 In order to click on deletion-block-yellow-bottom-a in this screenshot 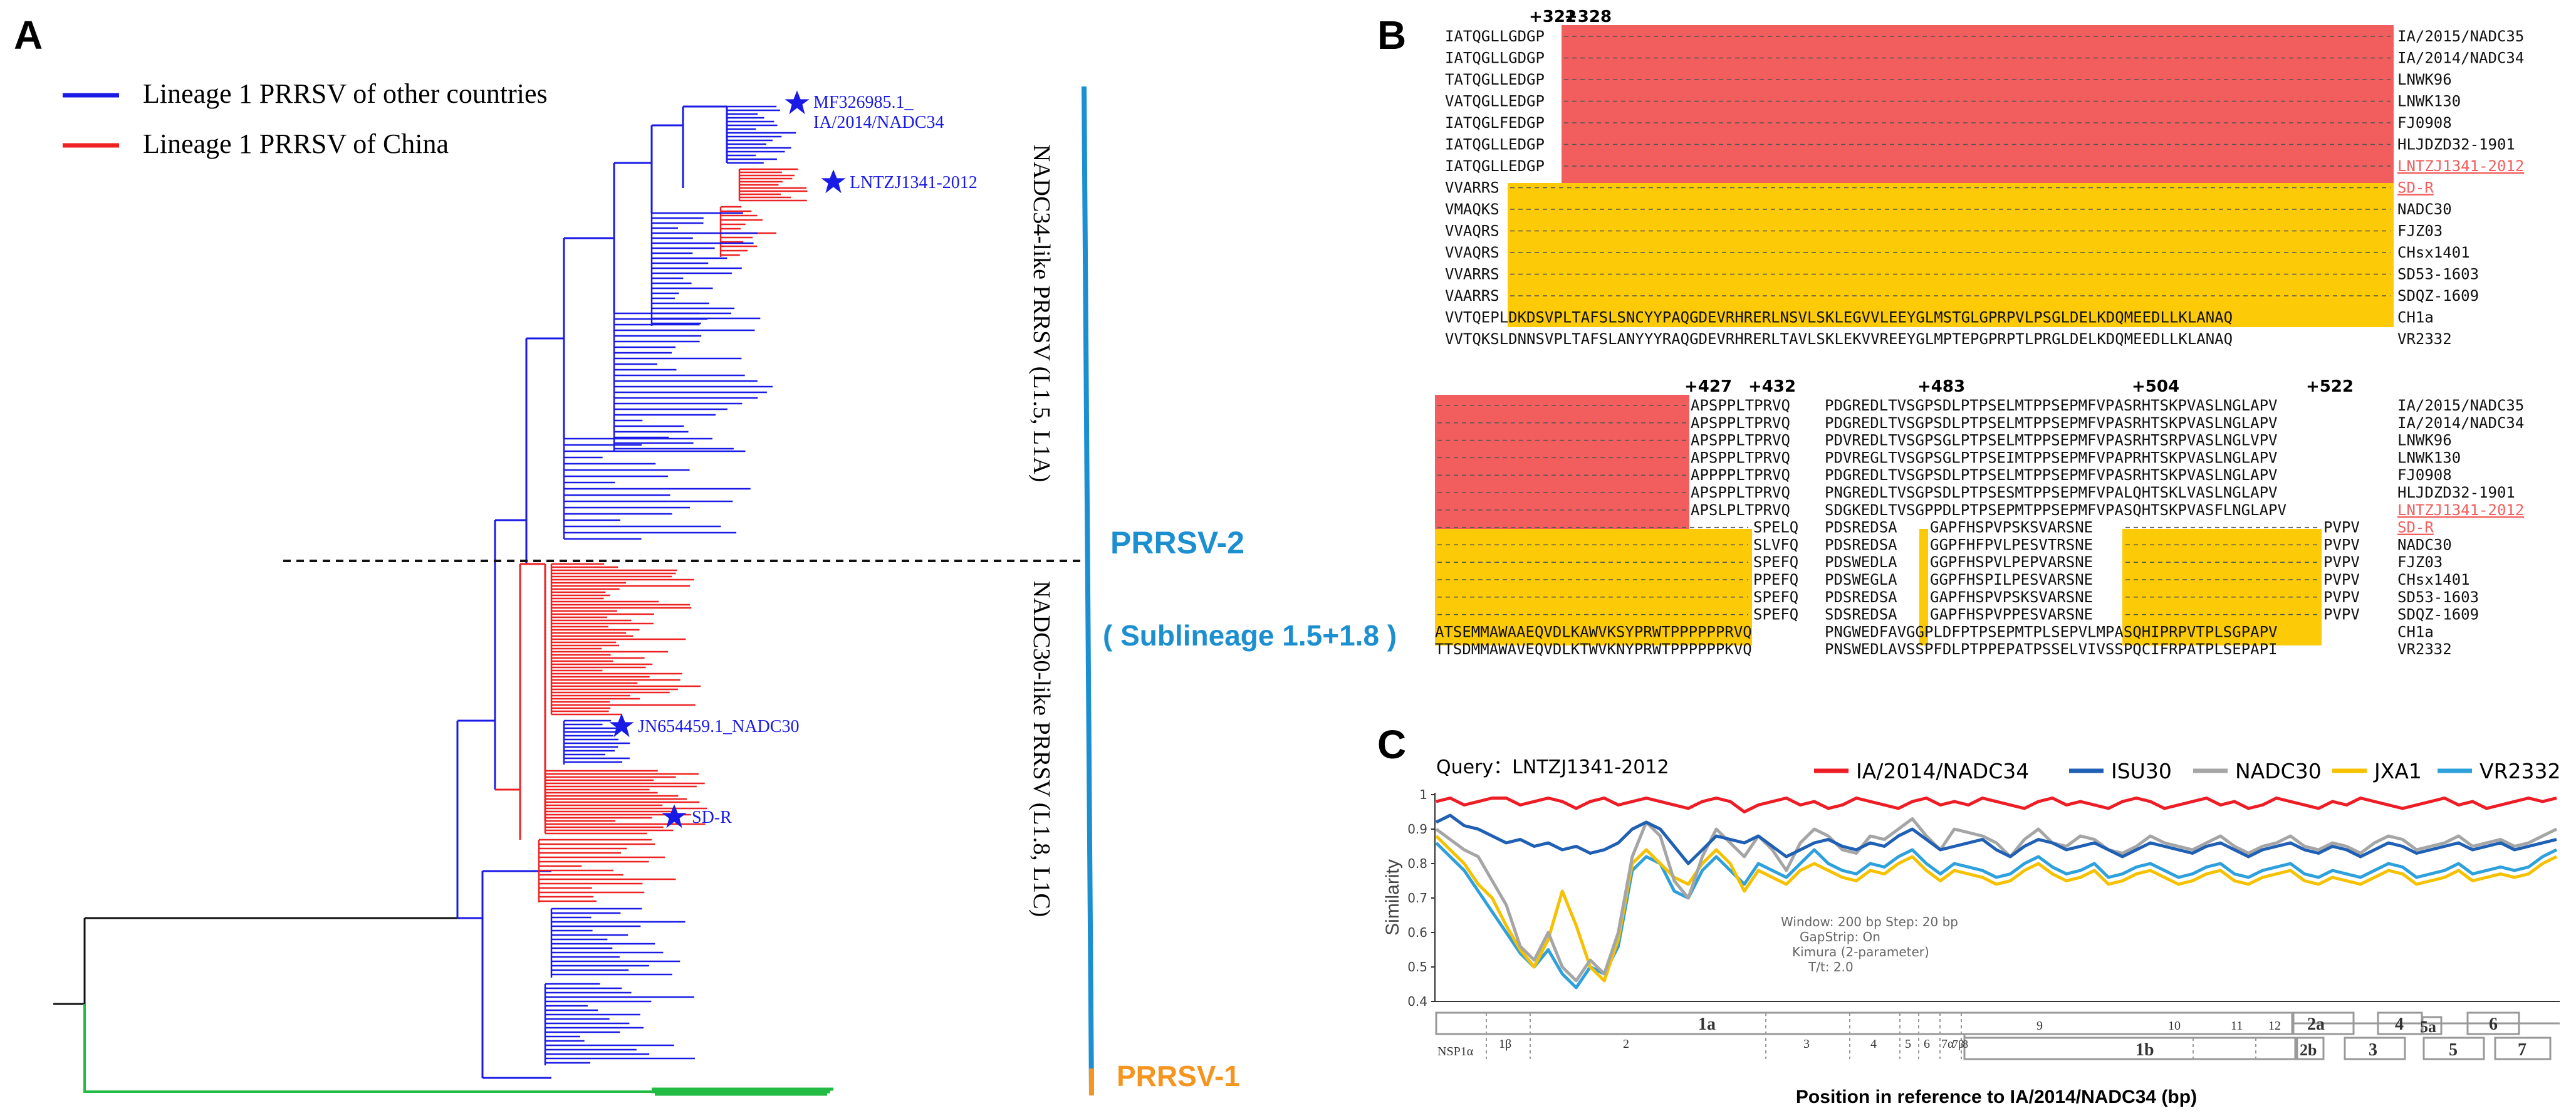, I will do `click(1593, 587)`.